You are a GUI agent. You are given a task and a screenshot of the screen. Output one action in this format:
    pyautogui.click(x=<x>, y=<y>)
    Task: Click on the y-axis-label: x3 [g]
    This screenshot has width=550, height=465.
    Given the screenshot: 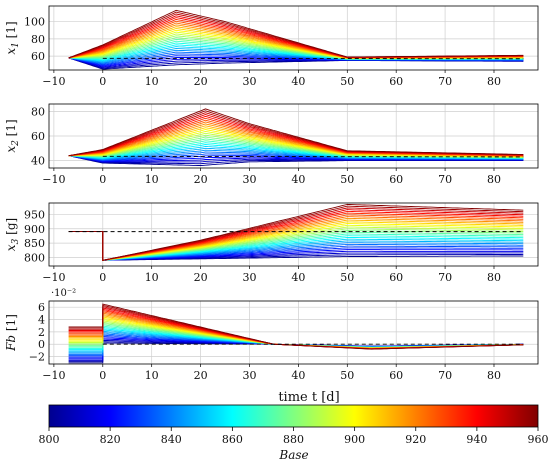 What is the action you would take?
    pyautogui.click(x=12, y=234)
    